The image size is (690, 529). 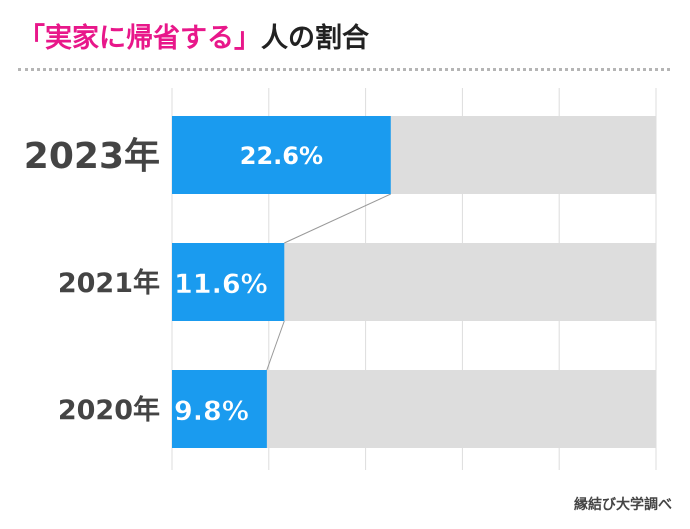 I want to click on source-credit: 縁結び大学調べ, so click(x=623, y=505).